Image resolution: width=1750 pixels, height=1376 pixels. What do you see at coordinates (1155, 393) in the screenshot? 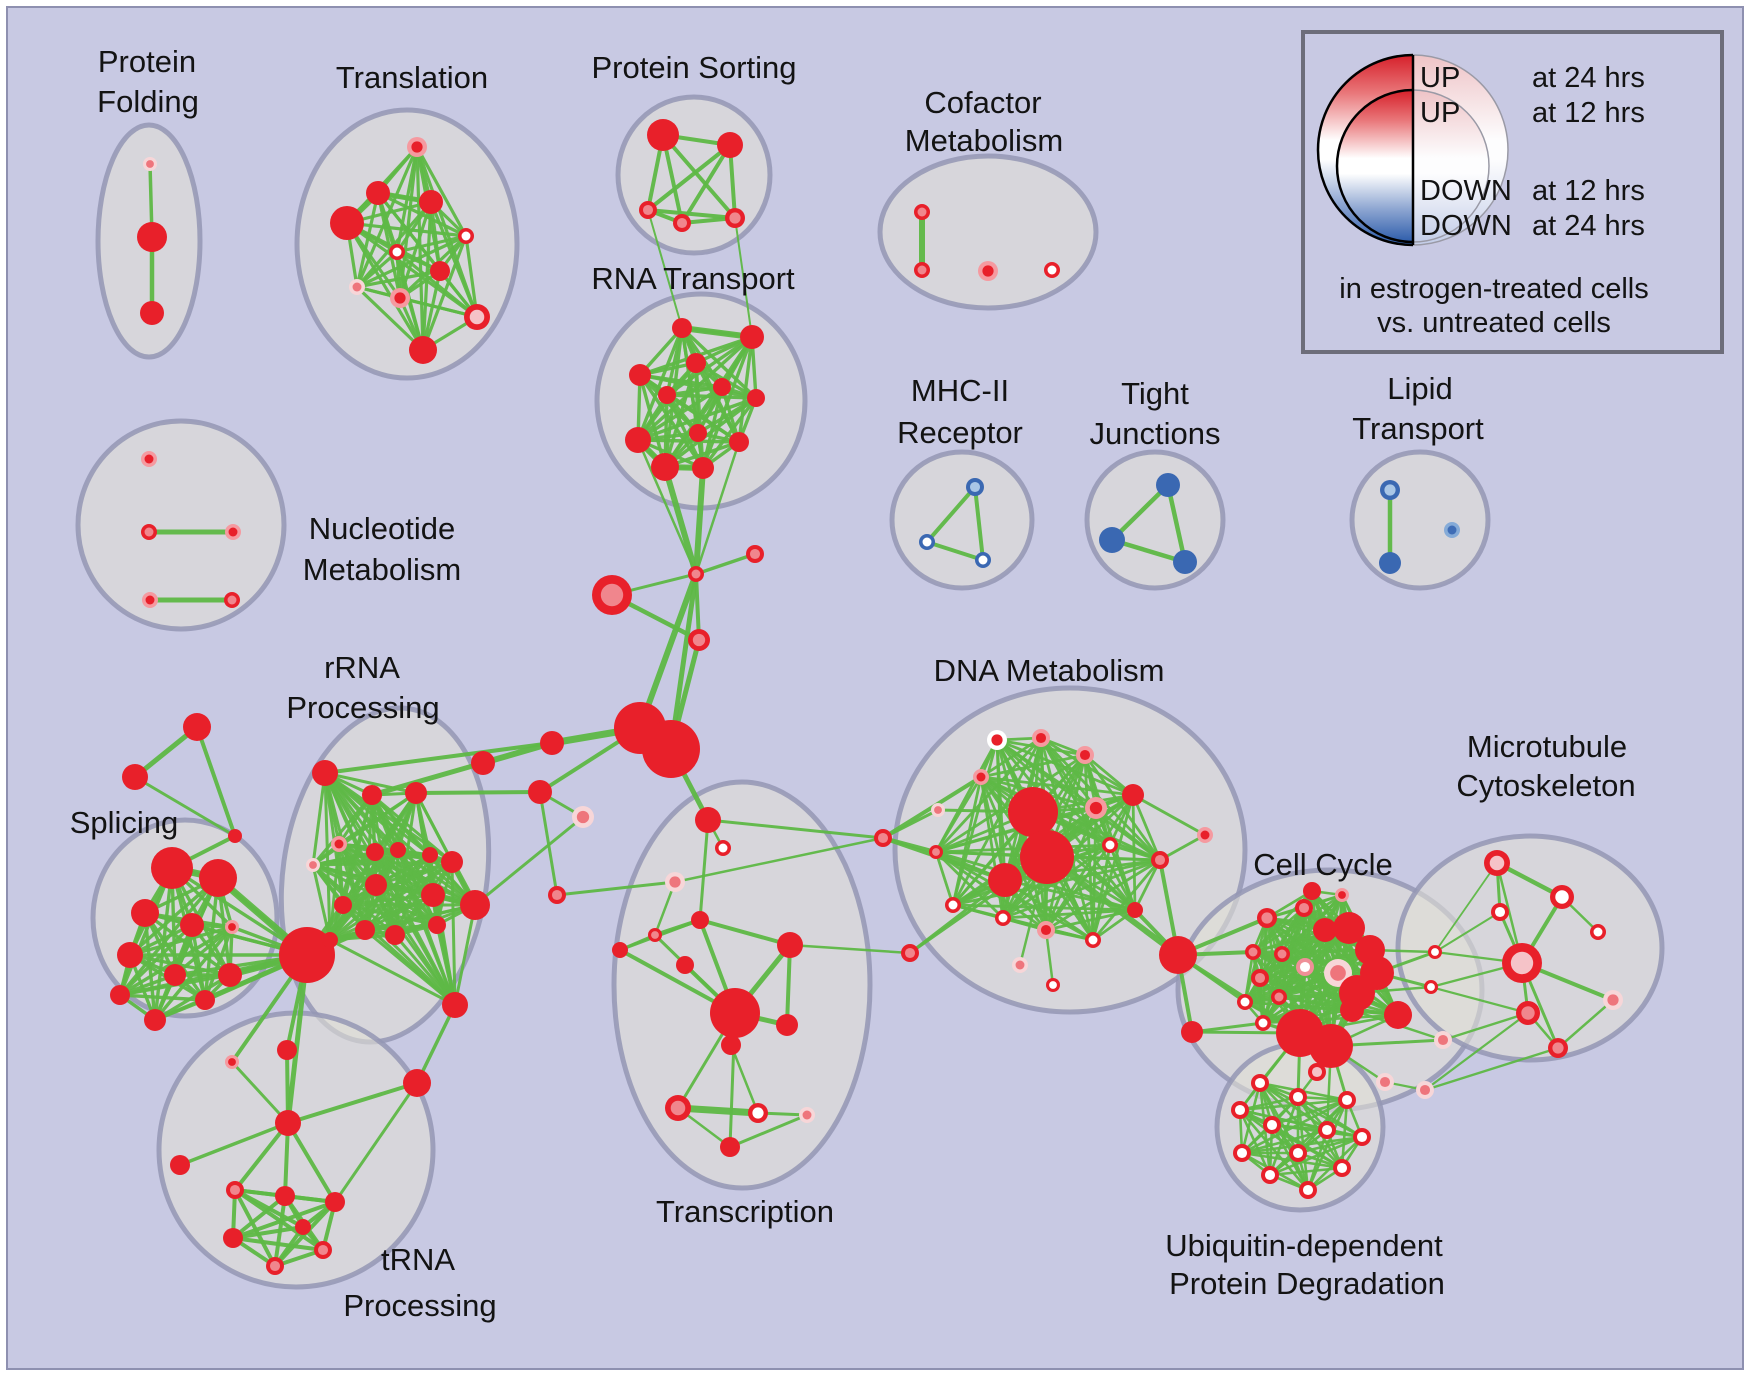
I see `cluster-label-tight-junctions: Tight` at bounding box center [1155, 393].